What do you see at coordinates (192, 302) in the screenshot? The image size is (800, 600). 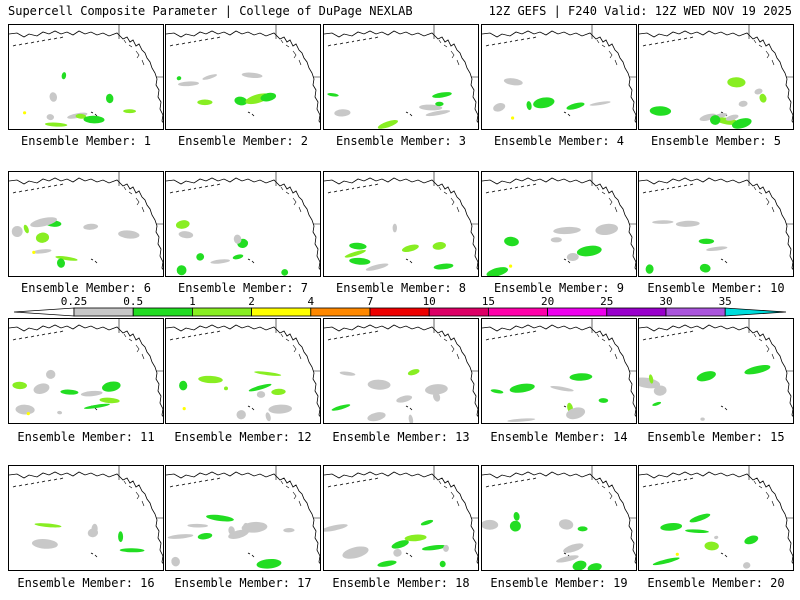 I see `scale-tick-label: 1` at bounding box center [192, 302].